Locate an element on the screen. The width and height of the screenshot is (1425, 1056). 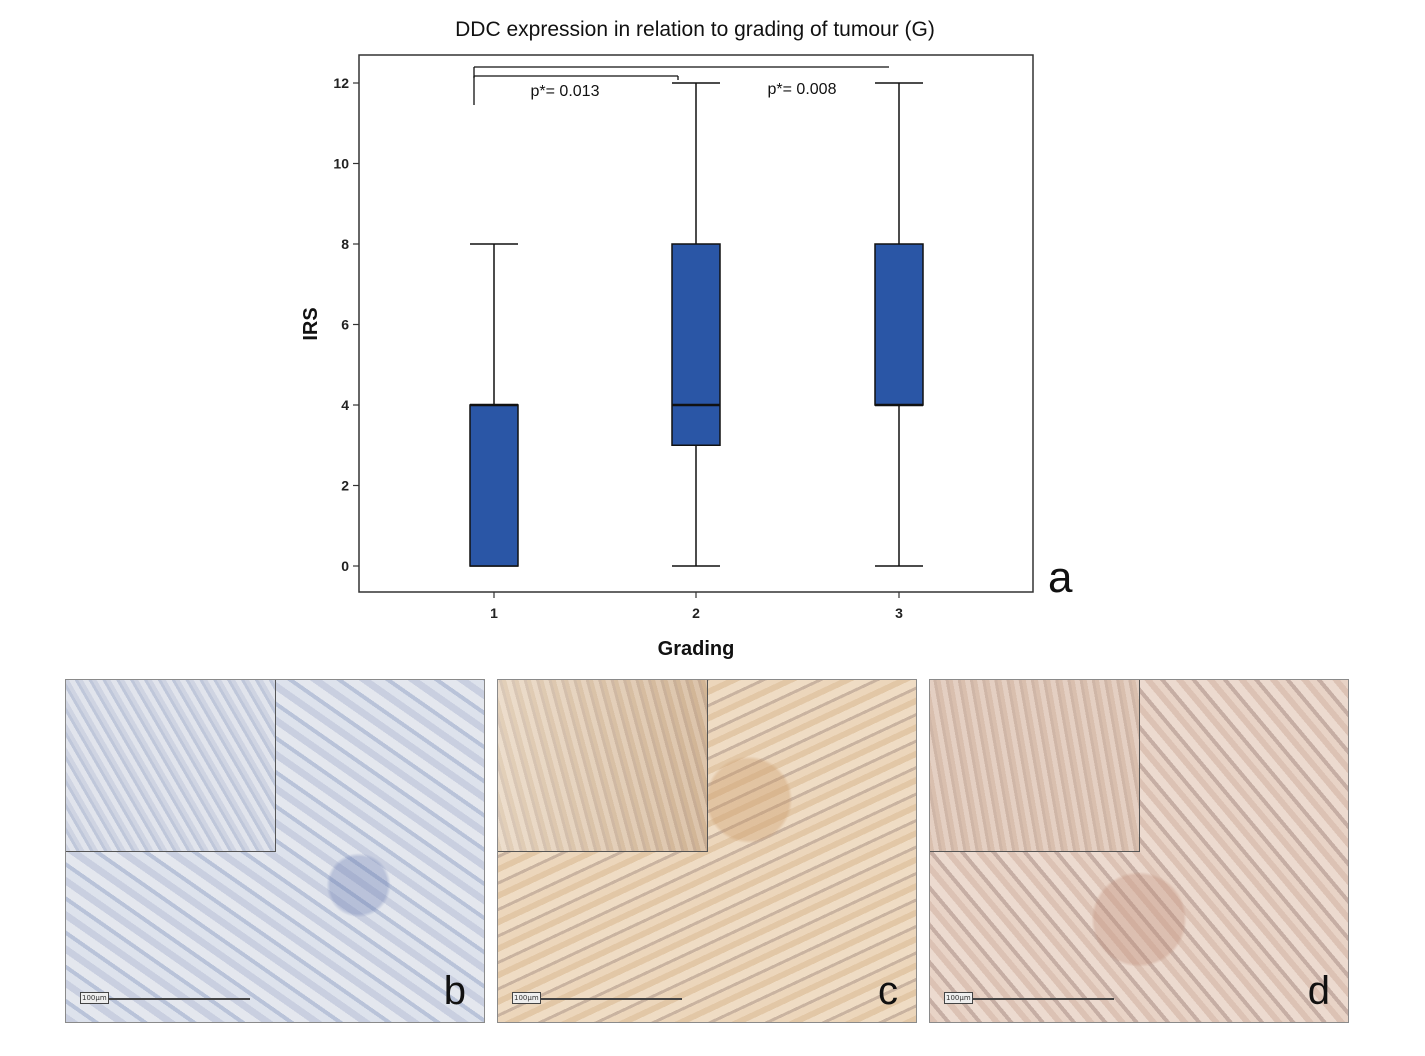
y-tick-label: 6 is located at coordinates (345, 325).